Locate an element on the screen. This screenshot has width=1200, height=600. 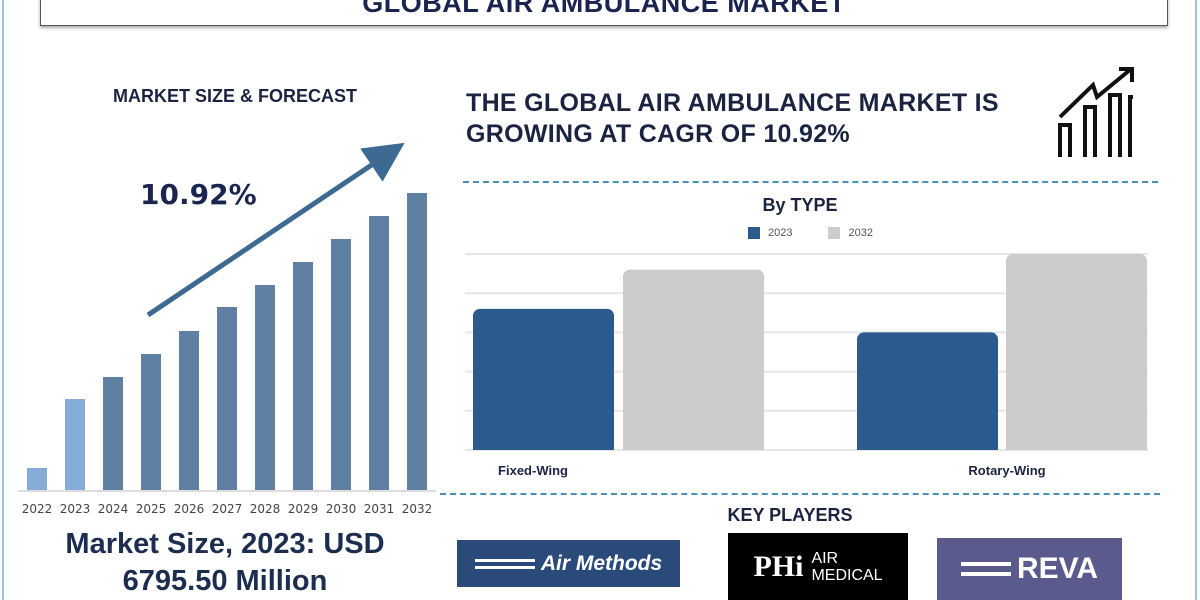
bar-rotary-wing-2023 is located at coordinates (927, 391).